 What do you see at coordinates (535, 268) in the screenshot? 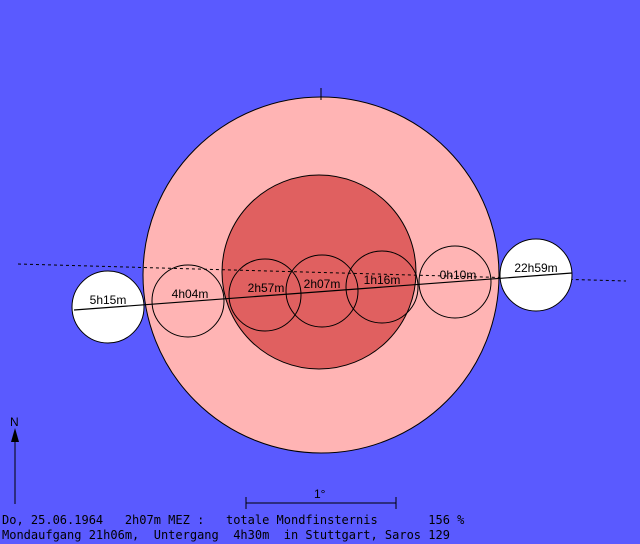
I see `moon-time-label: 22h59m` at bounding box center [535, 268].